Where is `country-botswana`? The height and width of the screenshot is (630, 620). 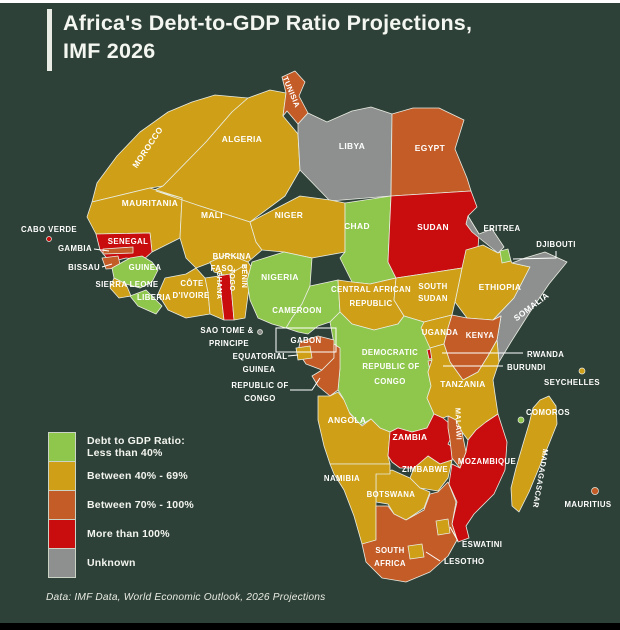 country-botswana is located at coordinates (403, 495).